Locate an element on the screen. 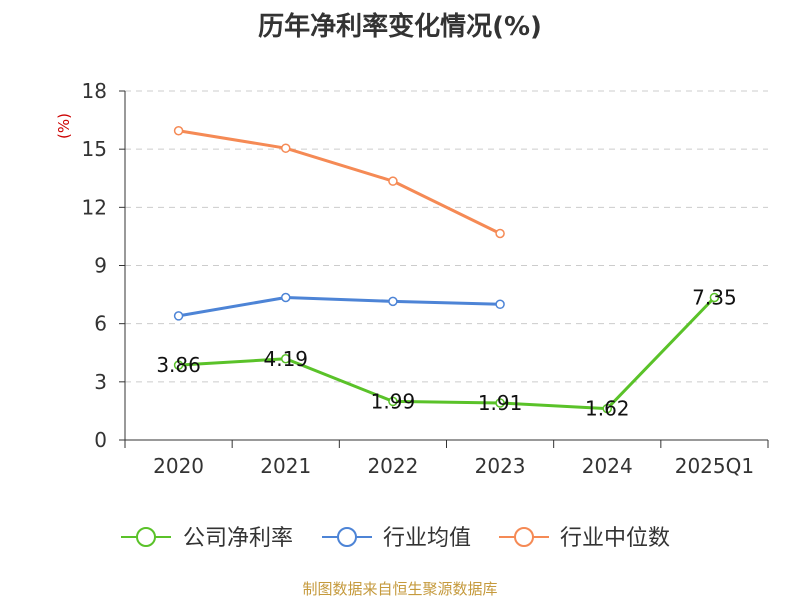 This screenshot has height=600, width=800. legend-label: 公司净利率 is located at coordinates (238, 538).